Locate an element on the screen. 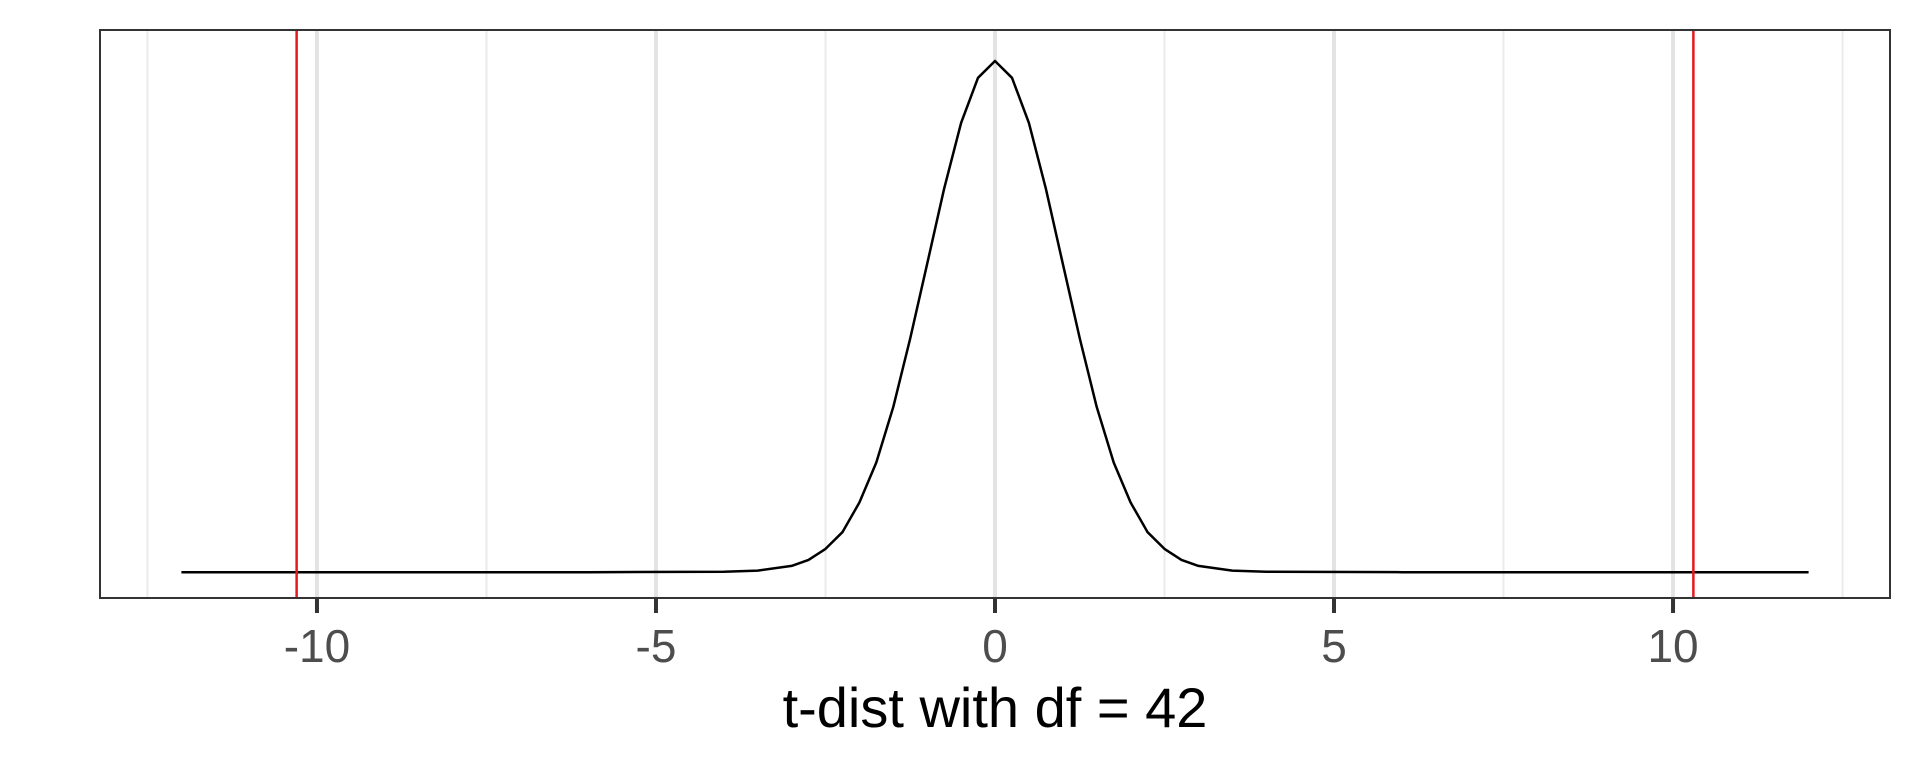 This screenshot has width=1920, height=768. x-tick-label: 10 is located at coordinates (1672, 646).